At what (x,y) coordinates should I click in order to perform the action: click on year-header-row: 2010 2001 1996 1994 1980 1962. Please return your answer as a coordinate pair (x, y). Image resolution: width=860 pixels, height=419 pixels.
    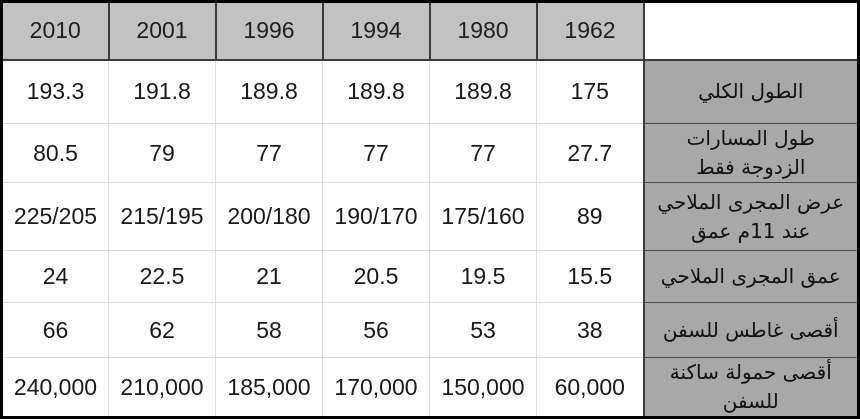
    Looking at the image, I should click on (430, 31).